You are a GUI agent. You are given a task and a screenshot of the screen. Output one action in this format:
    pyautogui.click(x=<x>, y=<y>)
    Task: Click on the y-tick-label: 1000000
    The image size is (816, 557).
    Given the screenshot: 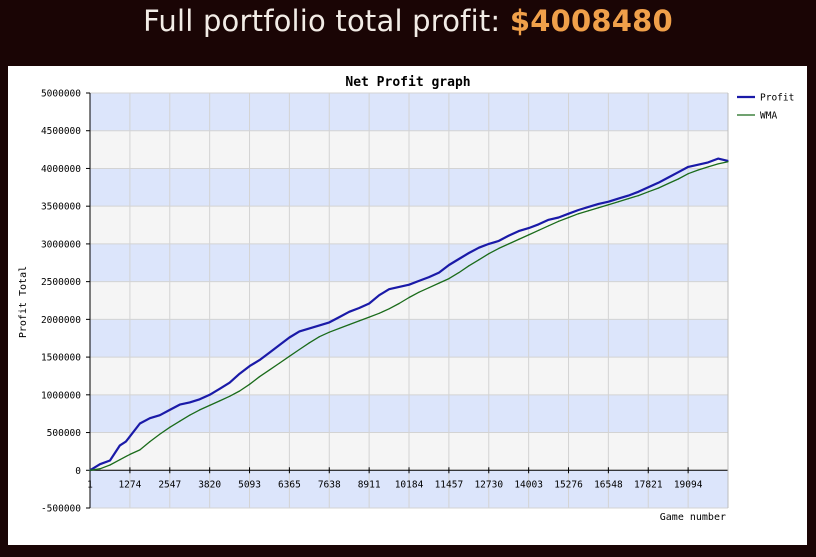 What is the action you would take?
    pyautogui.click(x=61, y=395)
    